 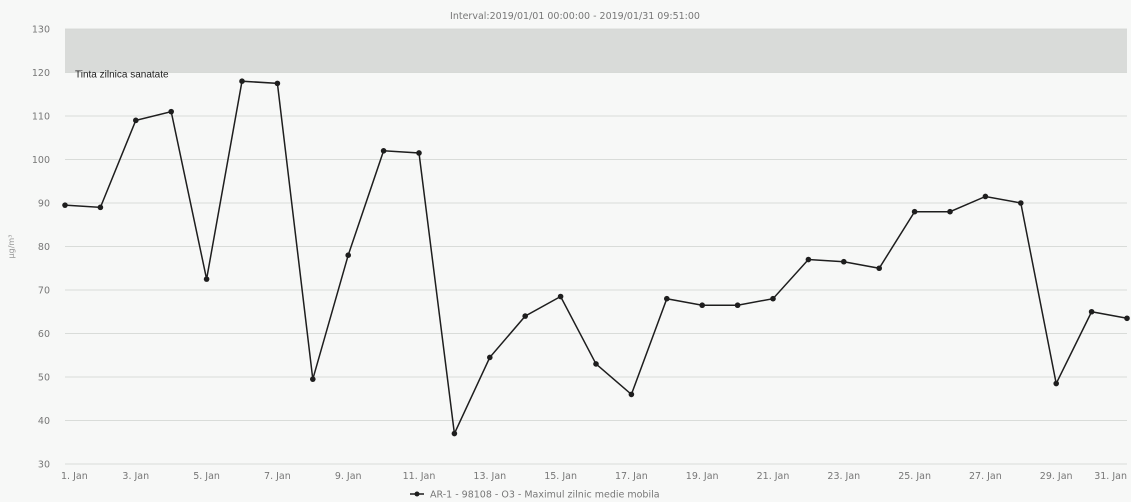 I want to click on y-tick-label: 100, so click(x=41, y=160).